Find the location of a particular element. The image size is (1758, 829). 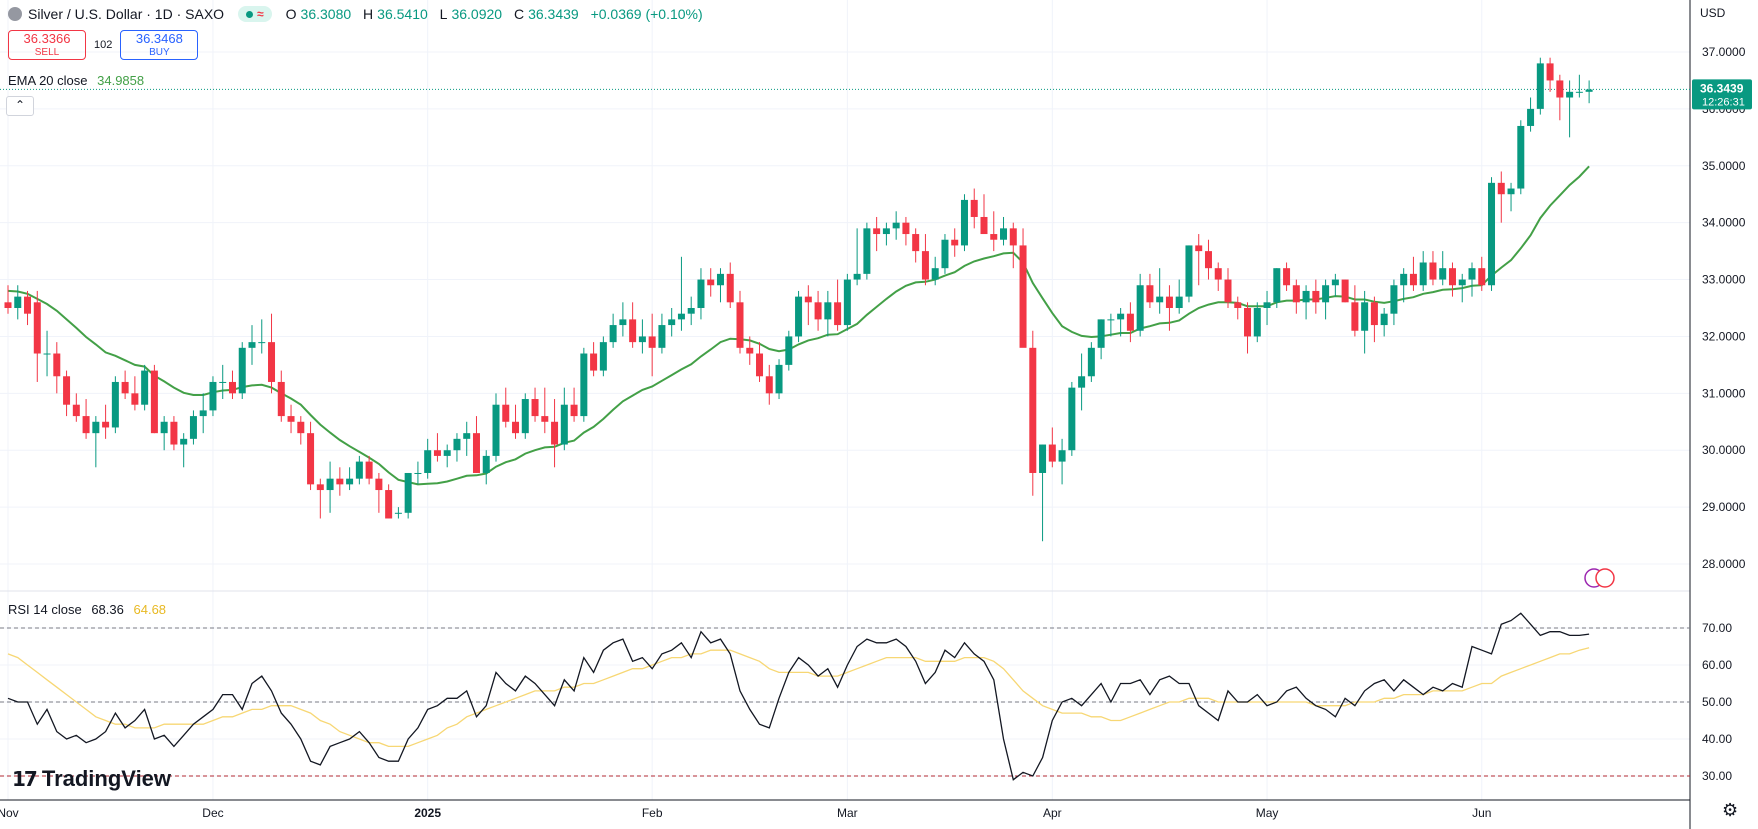

buy-button: 36.3468 BUY is located at coordinates (159, 45).